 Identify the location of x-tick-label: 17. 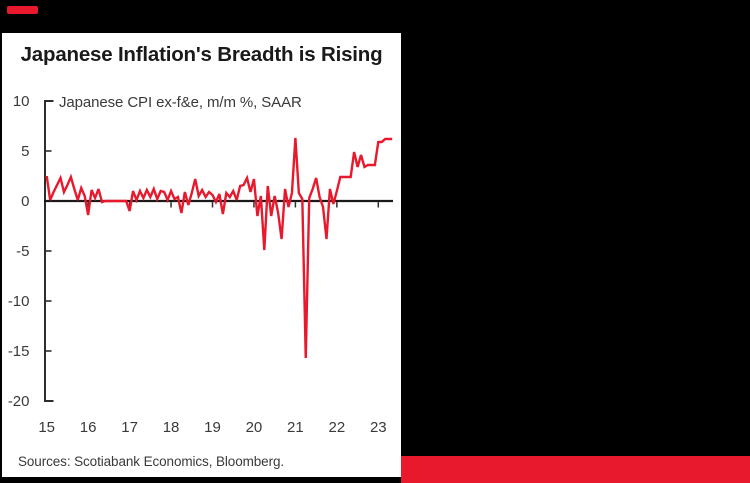
(129, 427).